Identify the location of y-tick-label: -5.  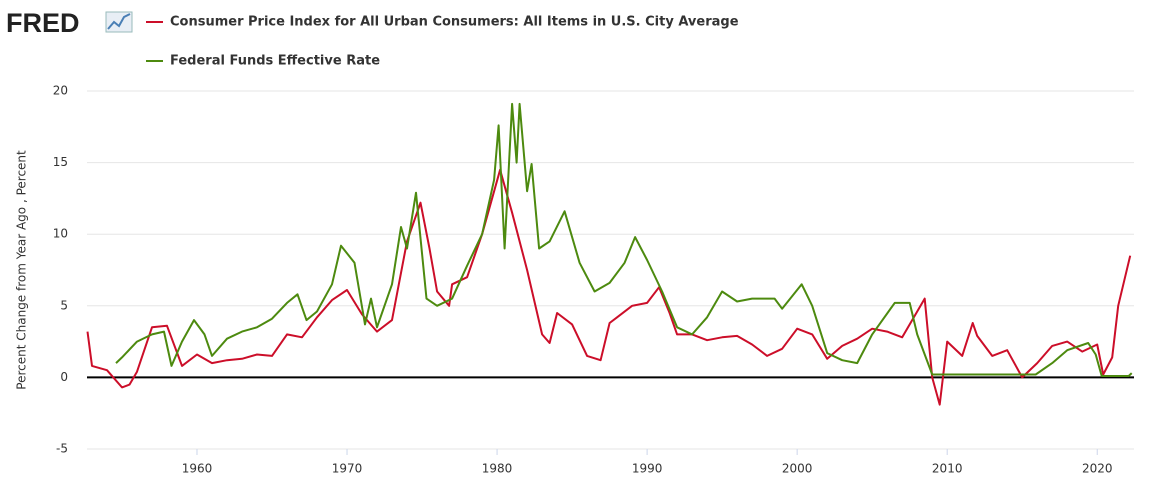
(62, 449).